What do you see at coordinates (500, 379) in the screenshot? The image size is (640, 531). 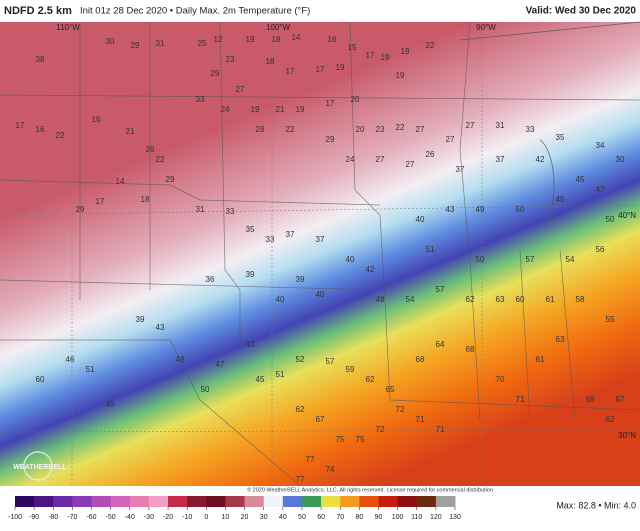 I see `temp-label: 70` at bounding box center [500, 379].